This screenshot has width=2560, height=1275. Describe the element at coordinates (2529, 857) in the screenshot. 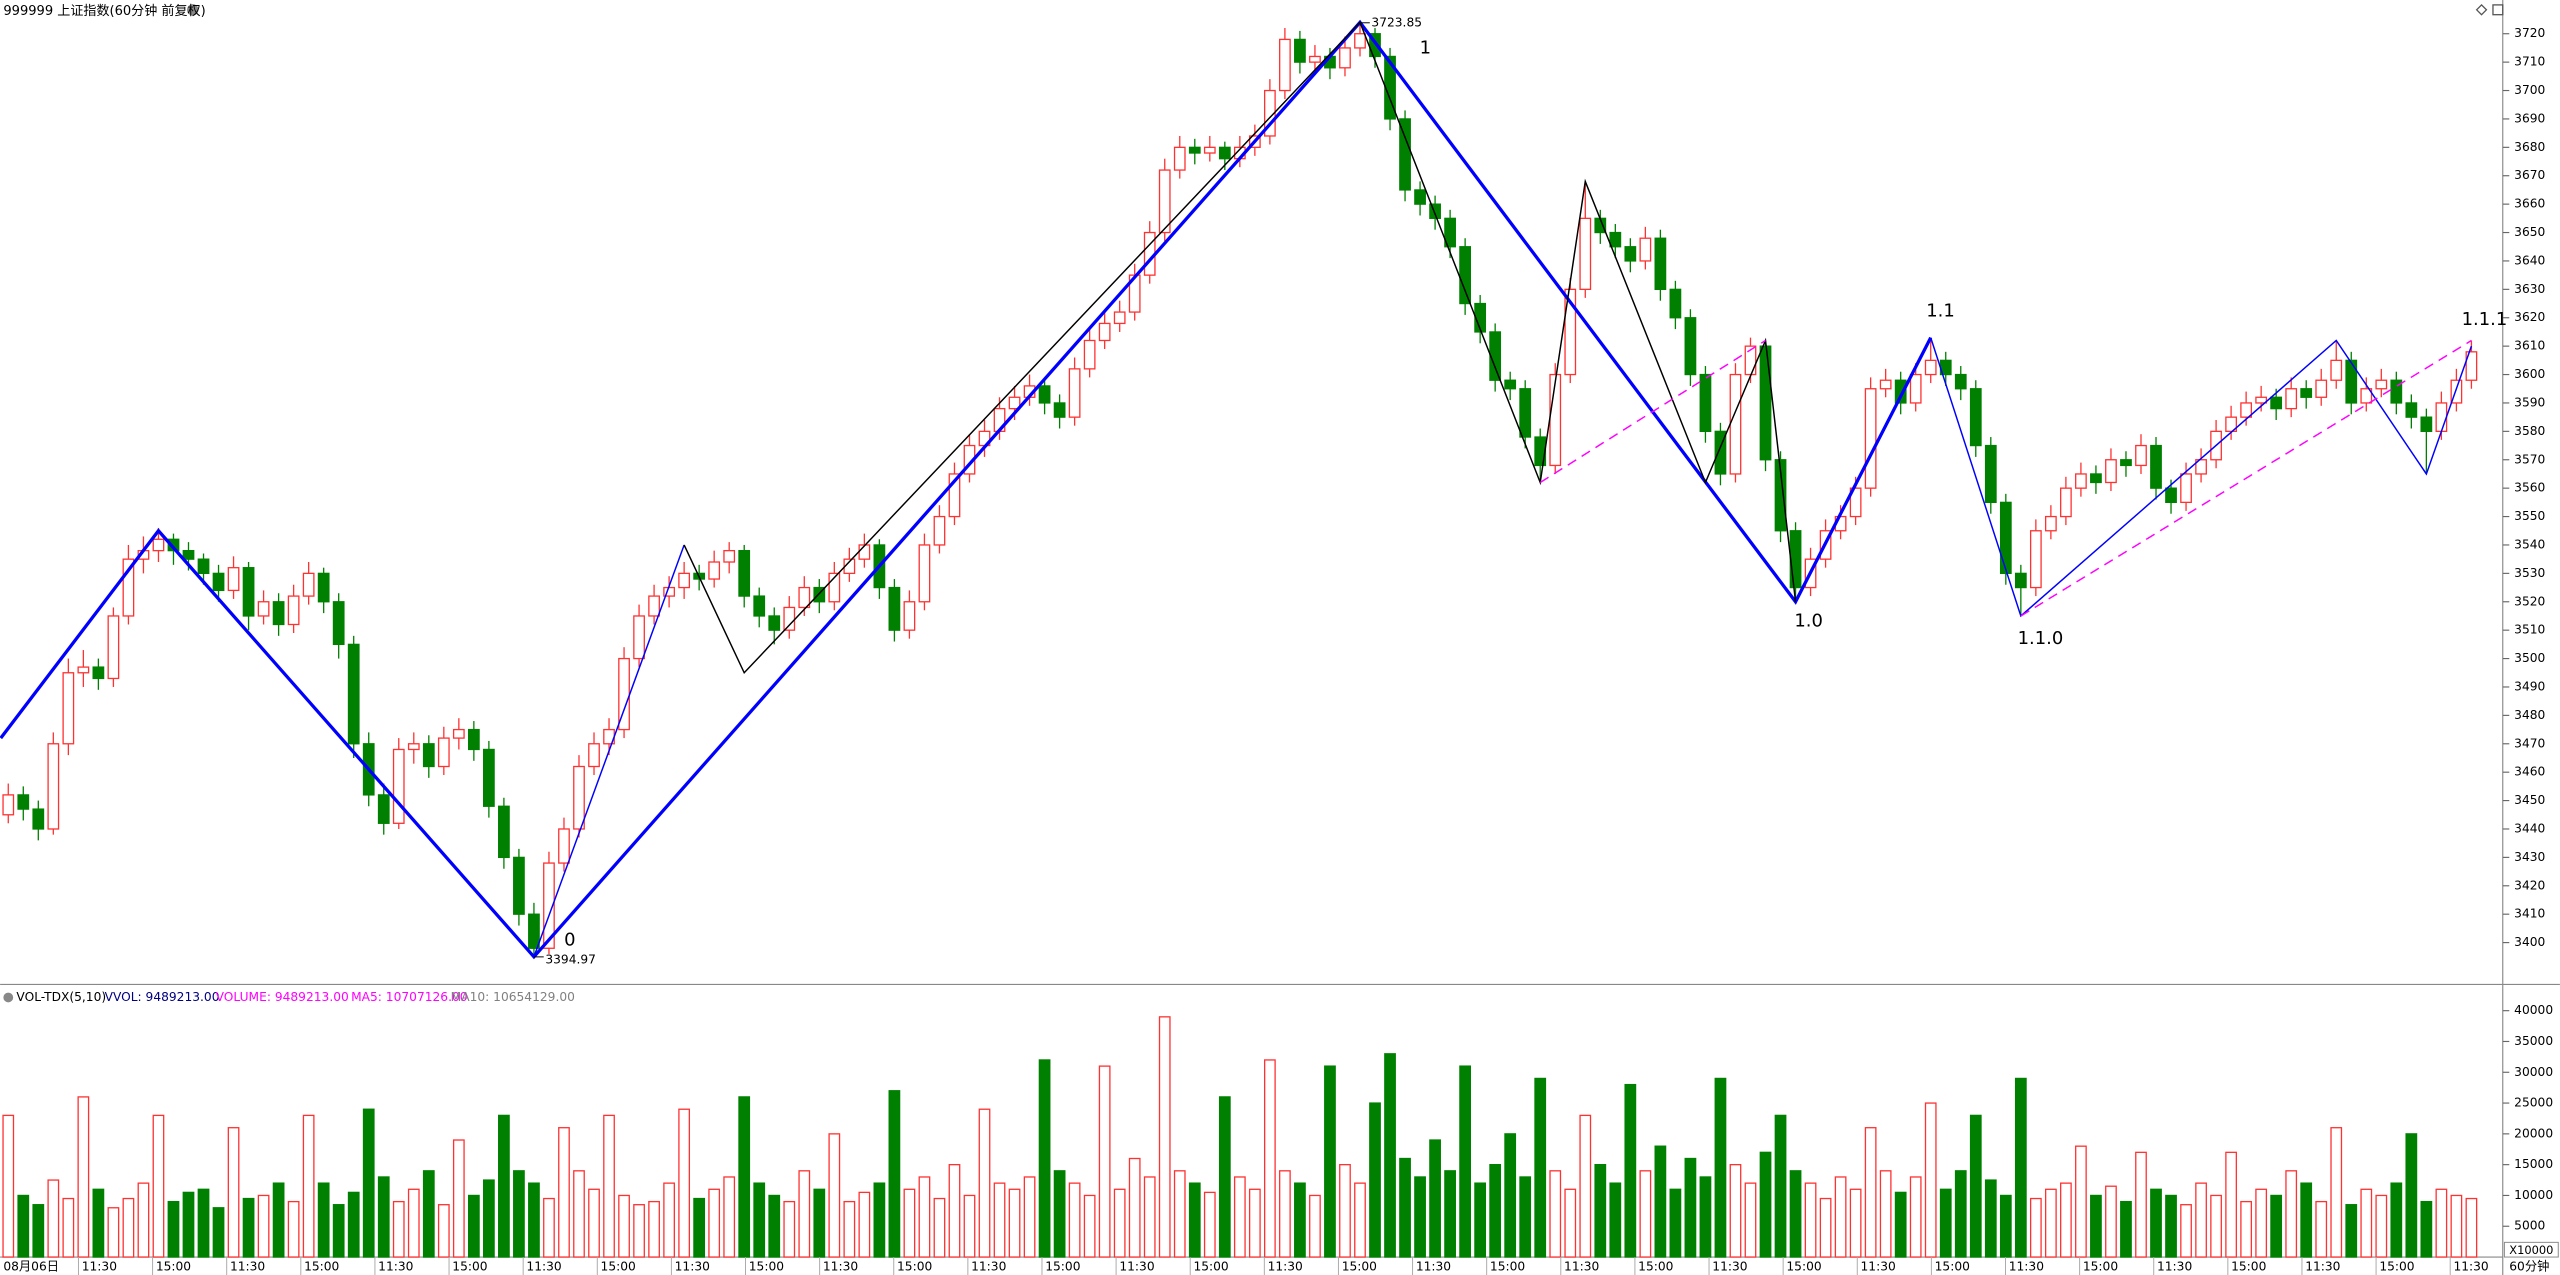

I see `y-tick-label: 3430` at that location.